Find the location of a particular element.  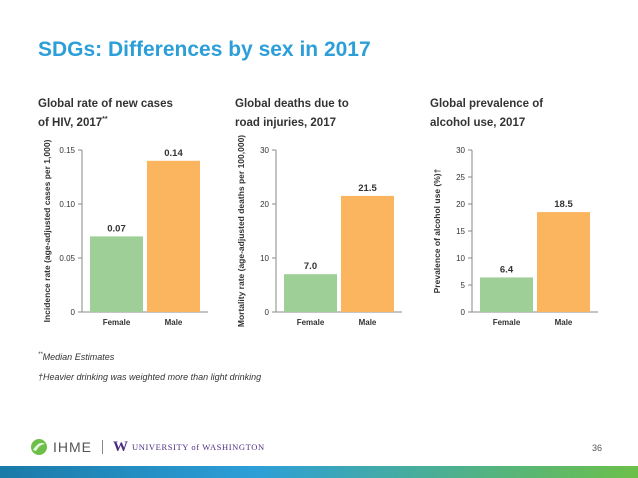

chart-1-title: Global rate of new cases of HIV, 2017** is located at coordinates (105, 114).